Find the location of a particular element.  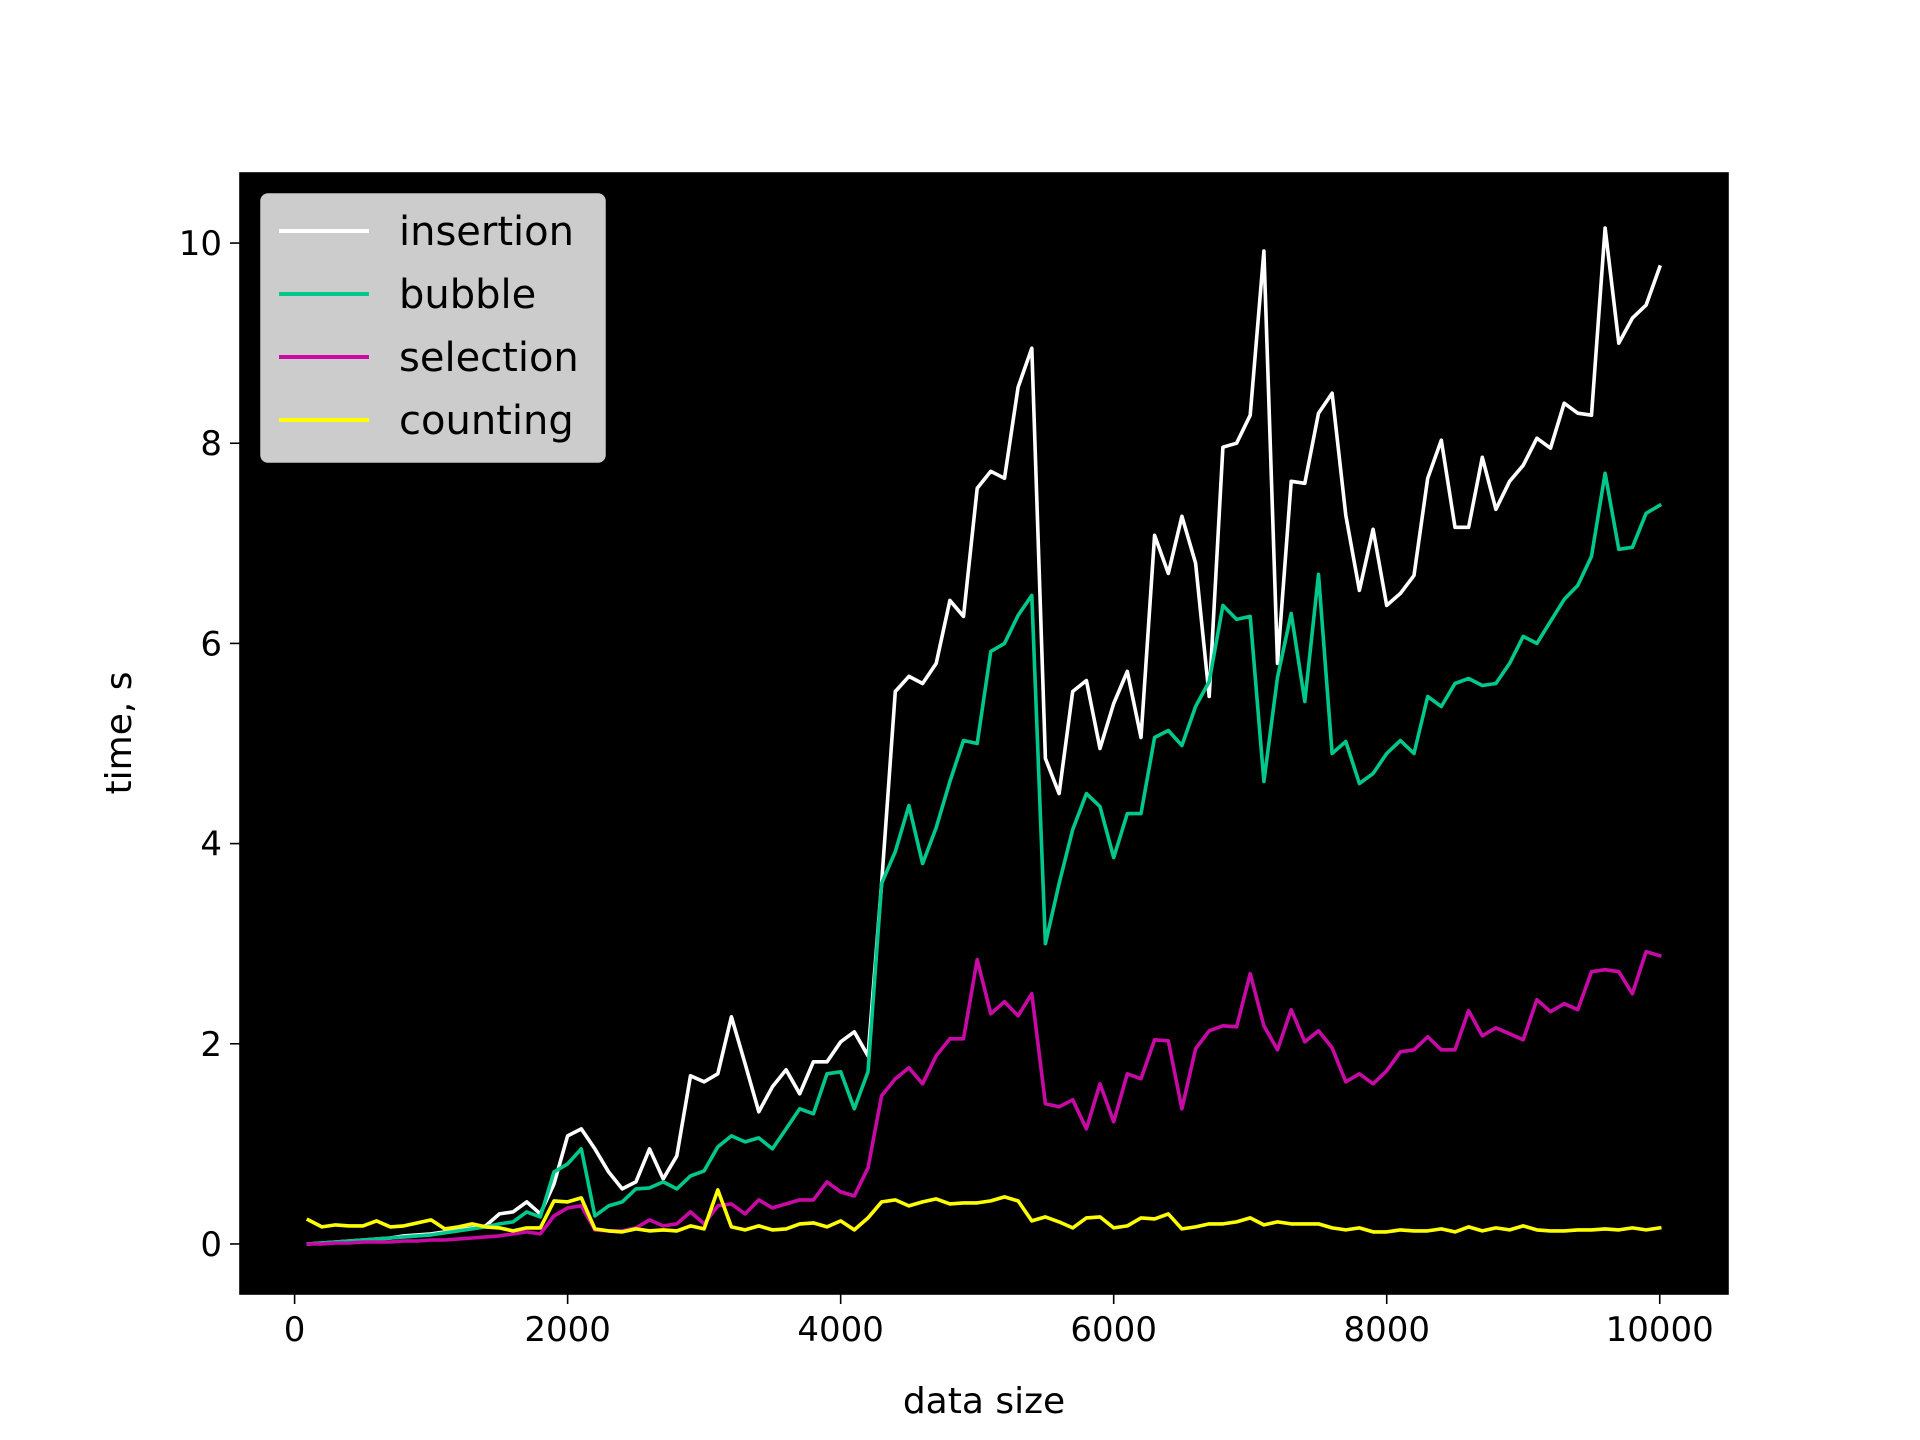

x-tick-label: 10000 is located at coordinates (1660, 1330).